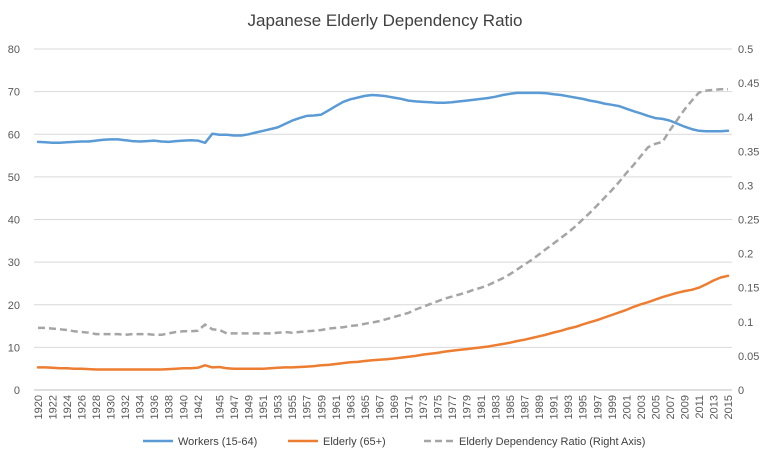 Image resolution: width=771 pixels, height=463 pixels. I want to click on y2-tick-label: 0.2, so click(745, 255).